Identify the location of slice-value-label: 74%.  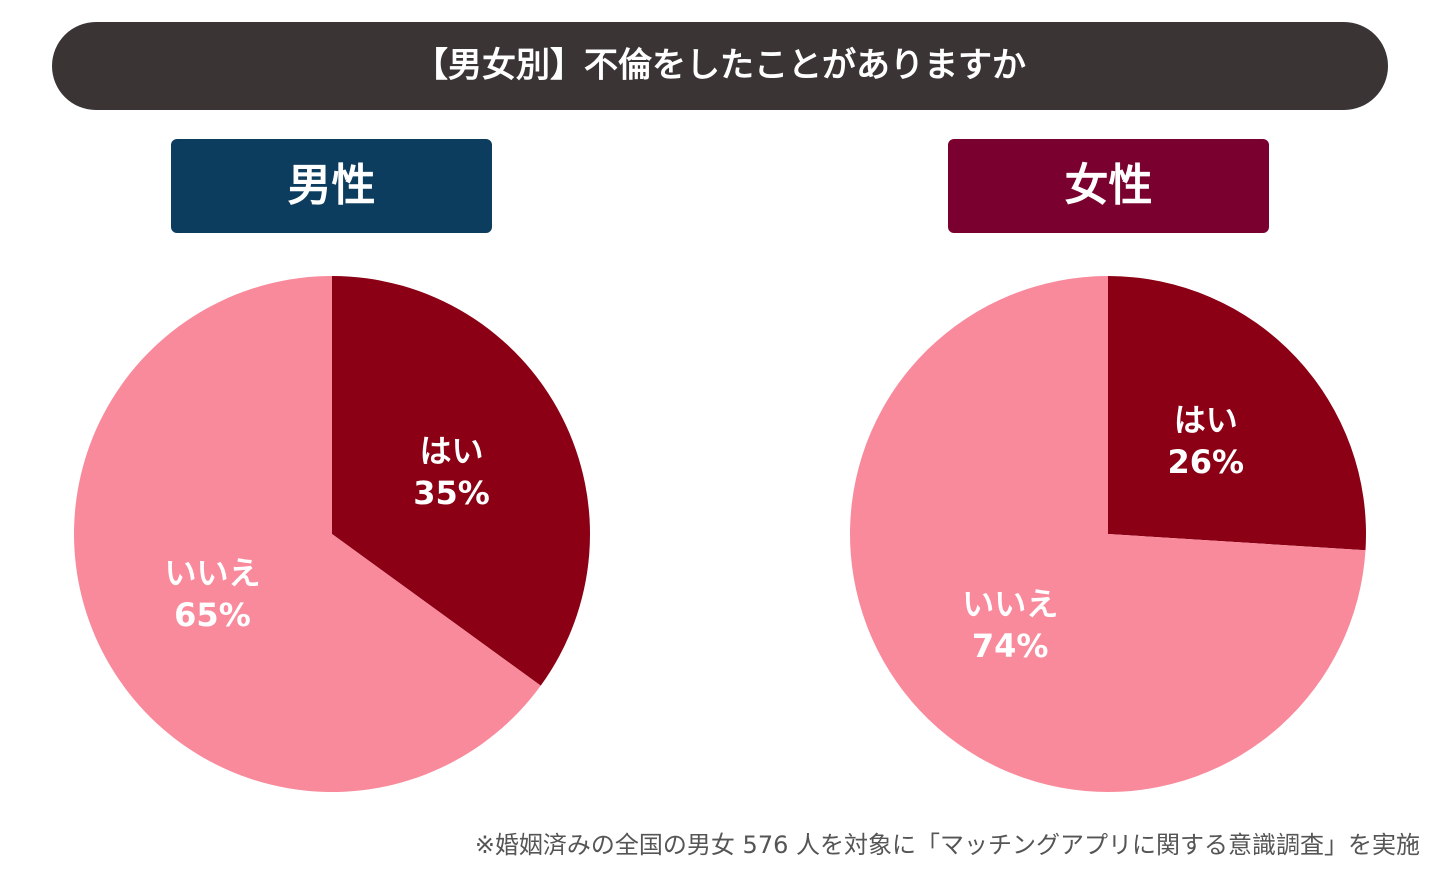
(1010, 646).